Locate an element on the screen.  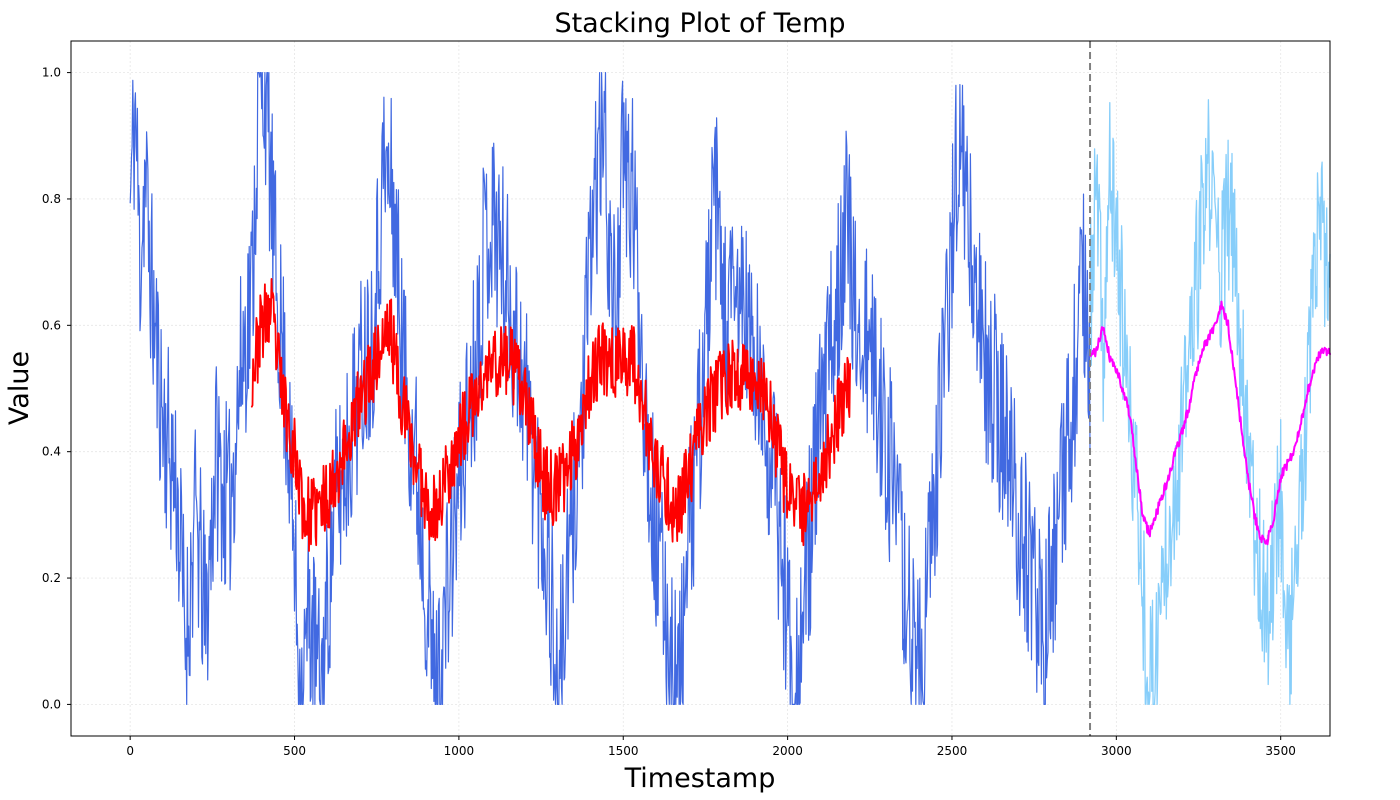
x-tick-label: 0 is located at coordinates (130, 751).